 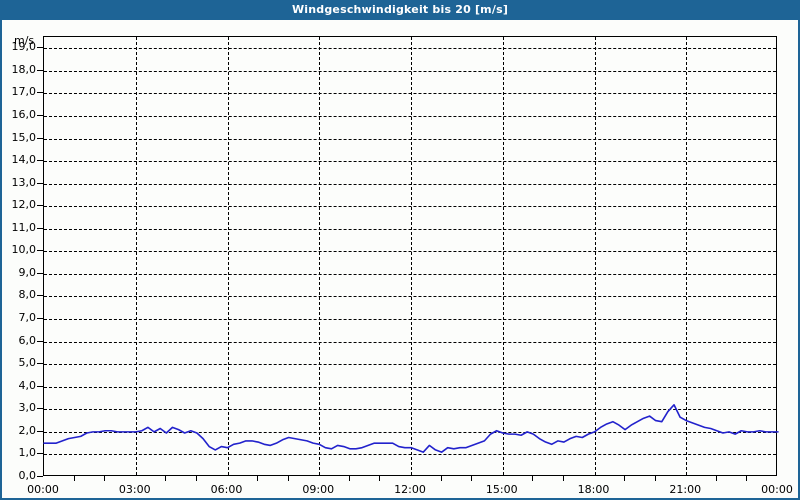 I want to click on y-axis-tick-label: 19,0, so click(x=24, y=47).